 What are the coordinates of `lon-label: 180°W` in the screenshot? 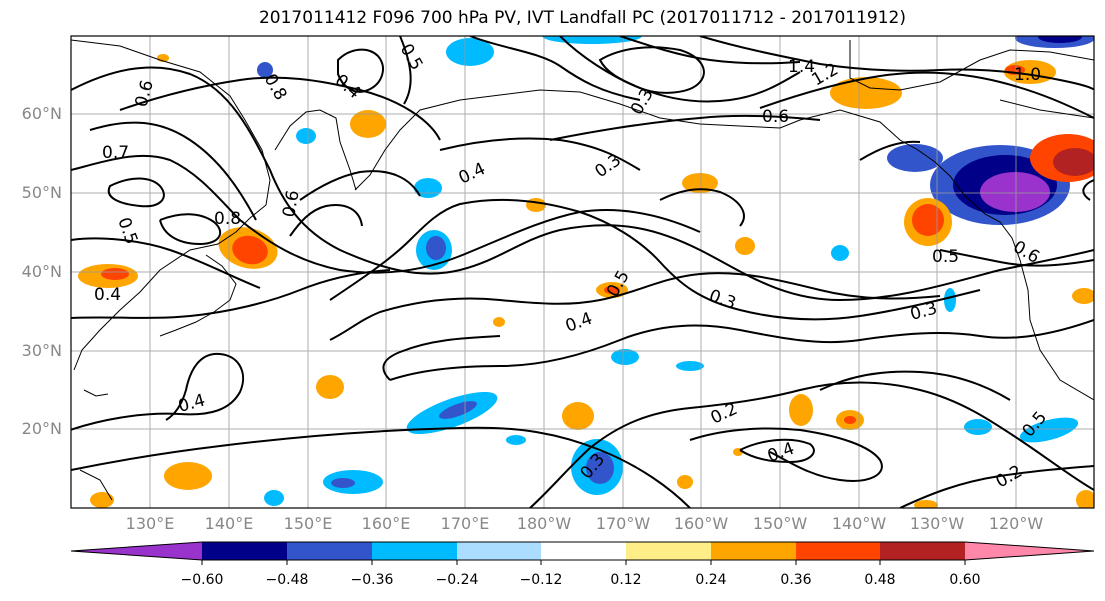 It's located at (544, 523).